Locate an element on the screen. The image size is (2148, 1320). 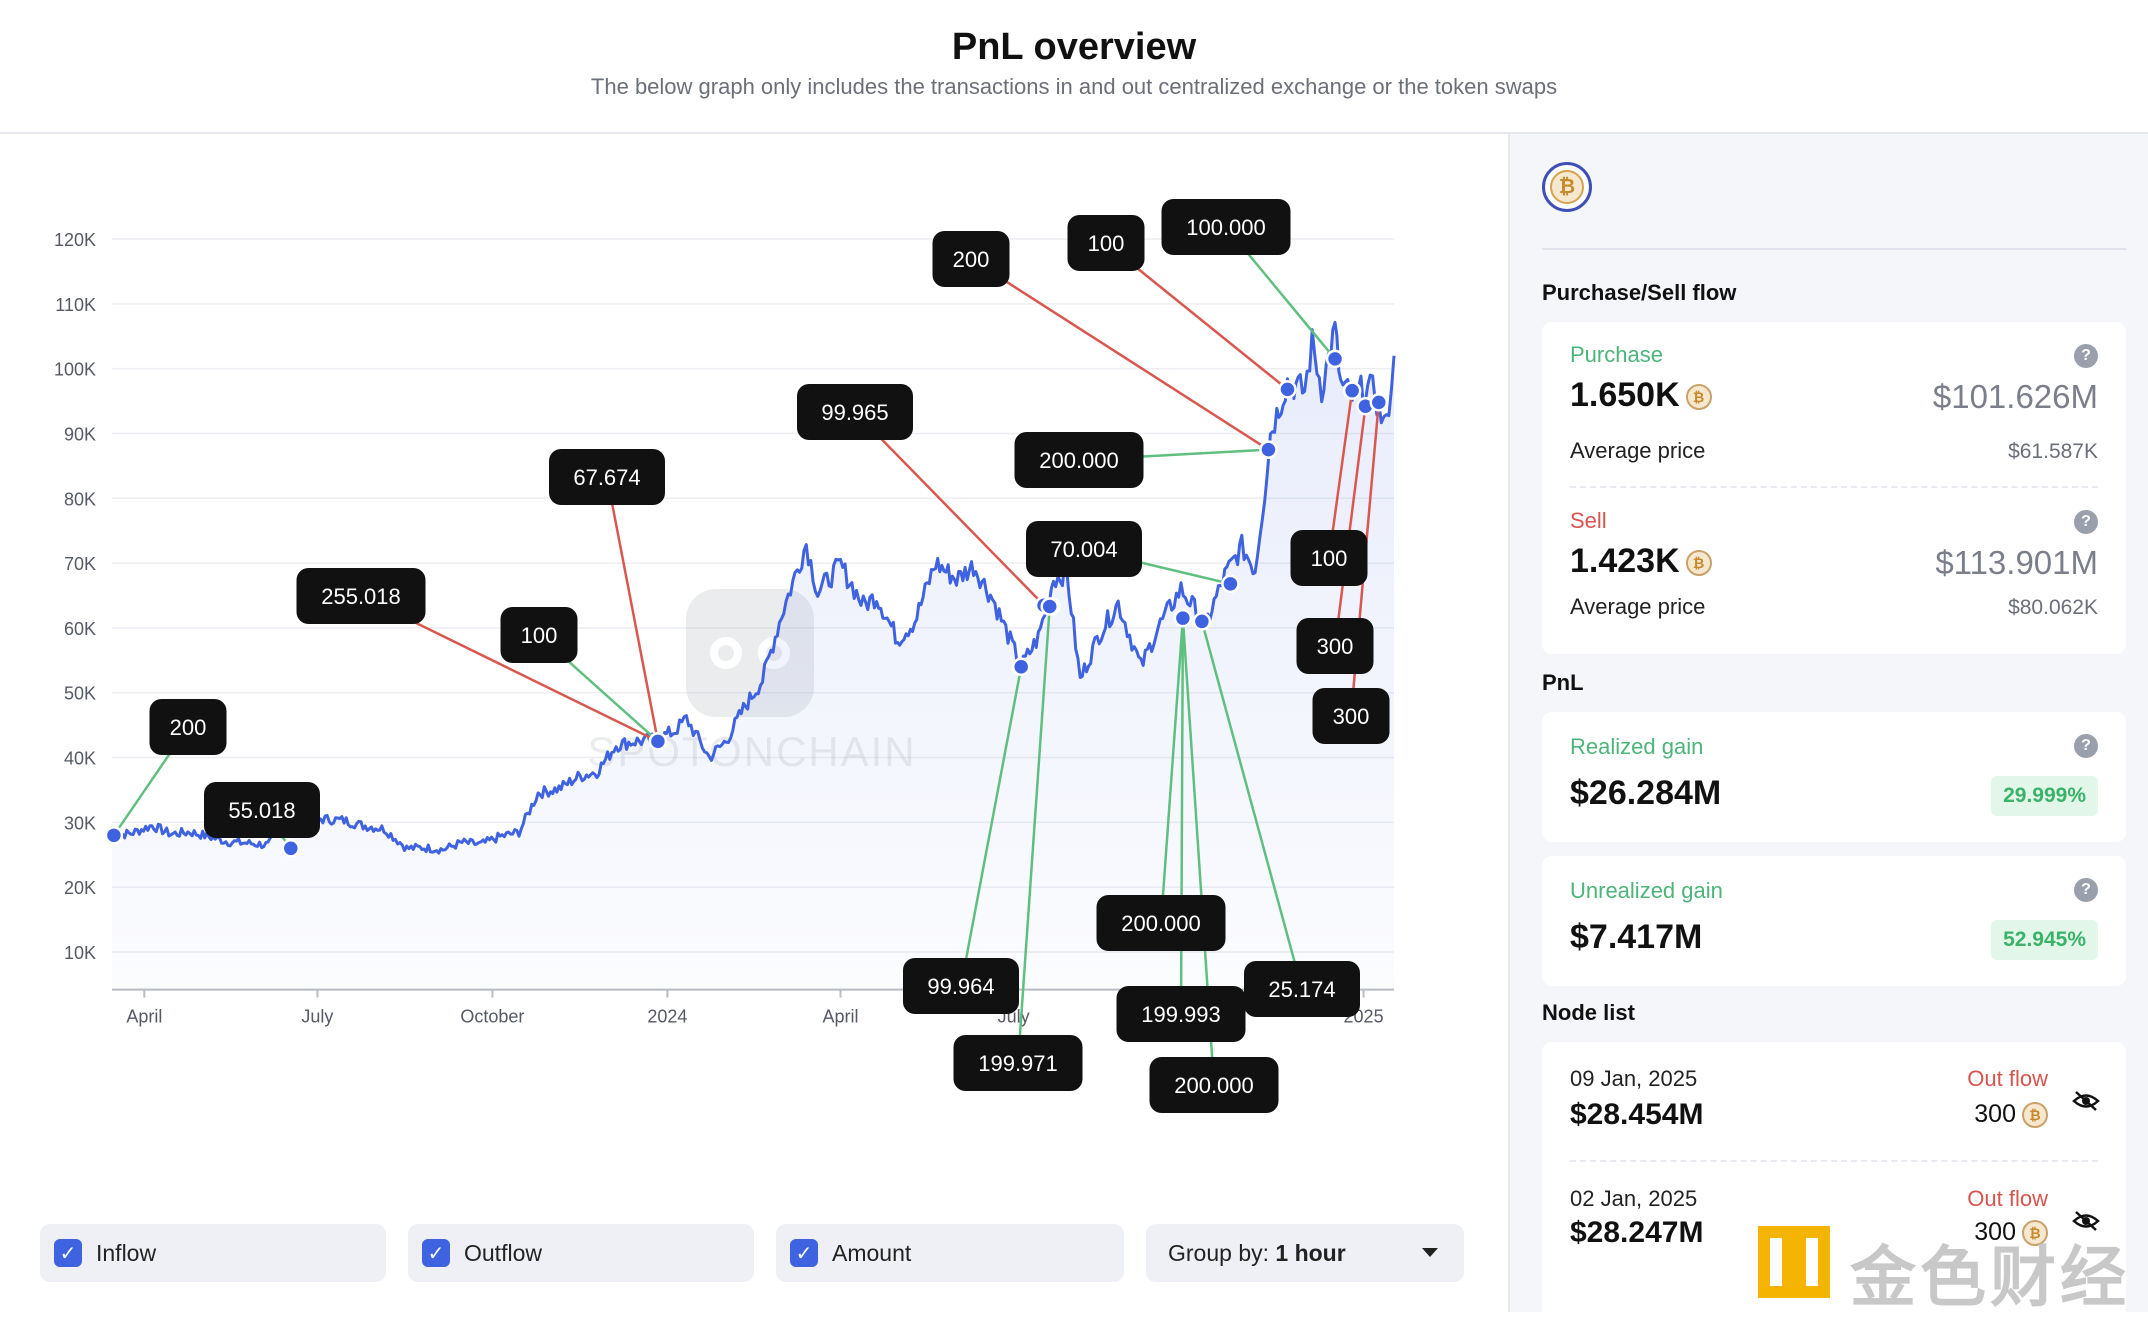
node-flow-type: Out flow is located at coordinates (2007, 1078).